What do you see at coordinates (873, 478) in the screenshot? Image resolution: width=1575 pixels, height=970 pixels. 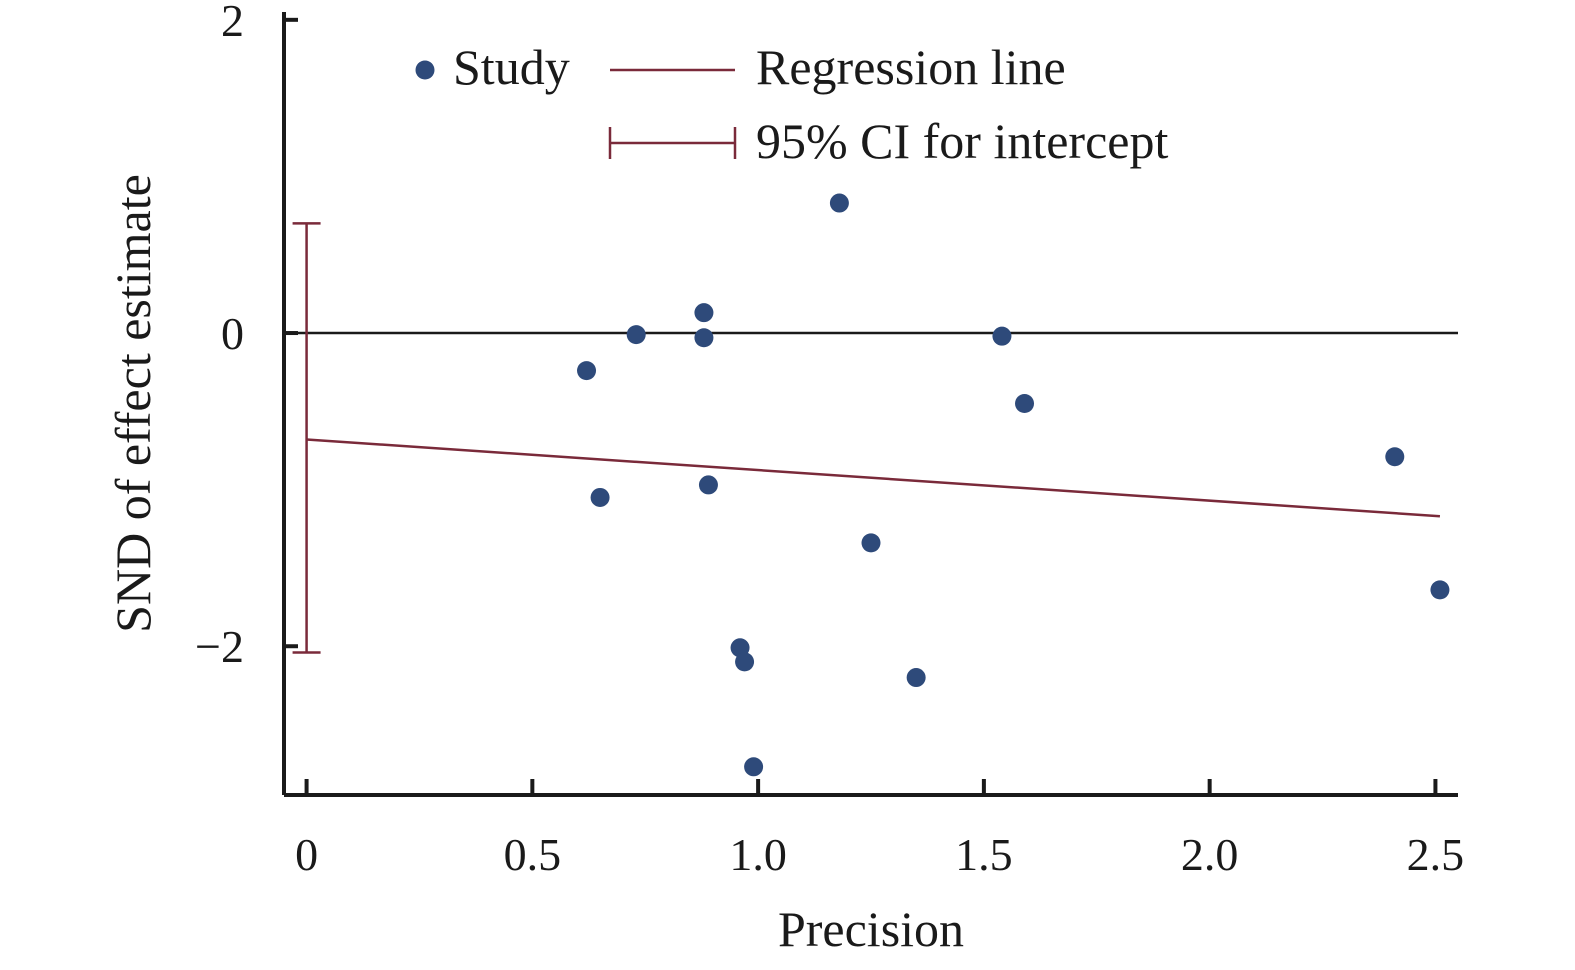 I see `regression-line` at bounding box center [873, 478].